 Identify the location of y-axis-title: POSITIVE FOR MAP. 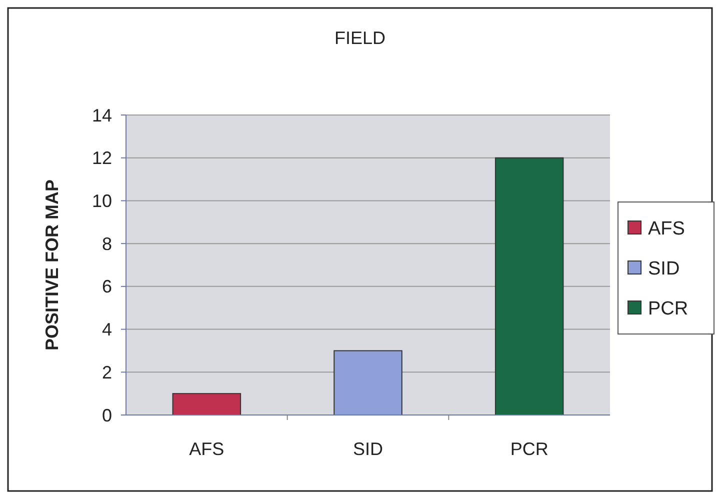
(52, 265).